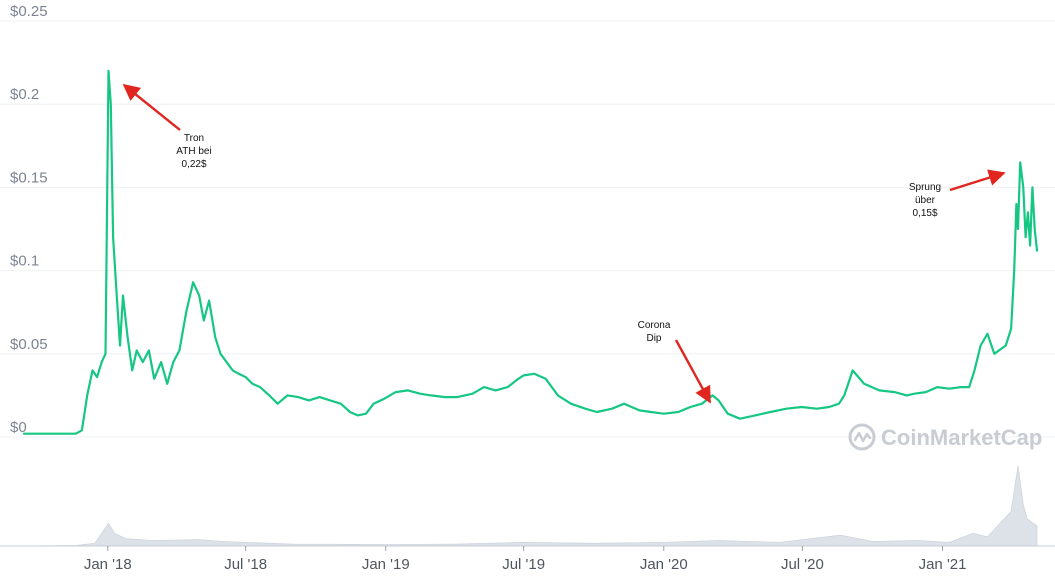 The image size is (1055, 582). I want to click on annotation-ath-line3: 0,22$, so click(193, 164).